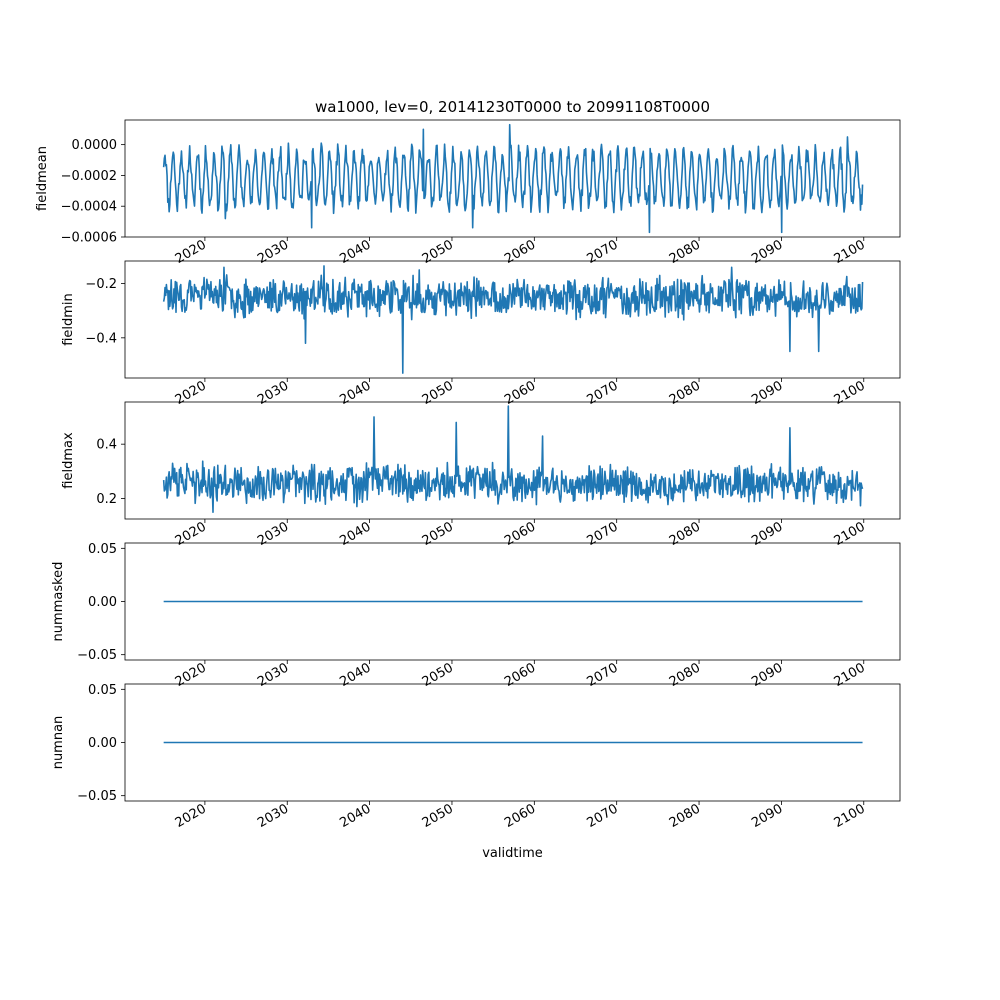 The image size is (1000, 1000). I want to click on y-tick-label-fieldmin: −0.4, so click(101, 338).